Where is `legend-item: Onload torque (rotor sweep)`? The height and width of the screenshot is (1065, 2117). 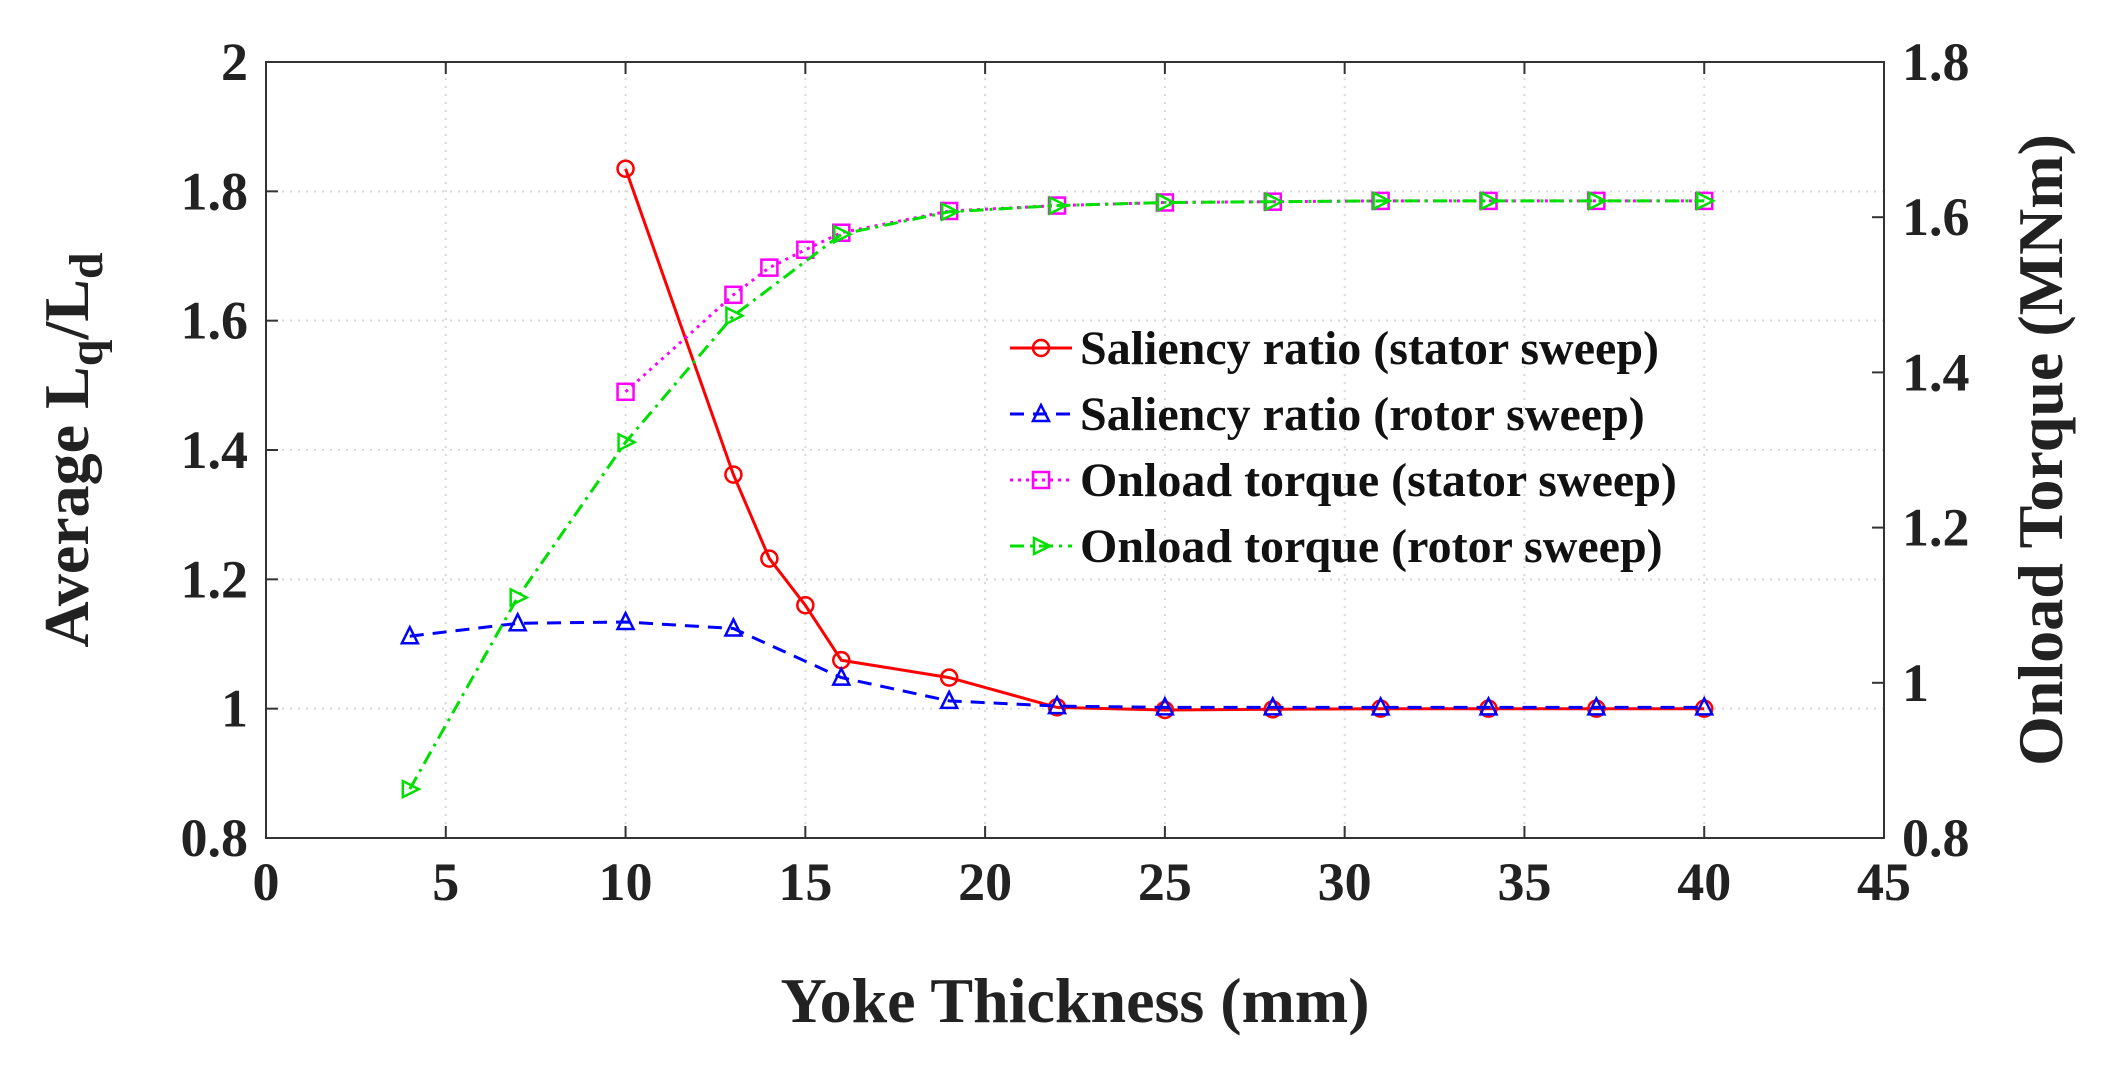 legend-item: Onload torque (rotor sweep) is located at coordinates (1336, 546).